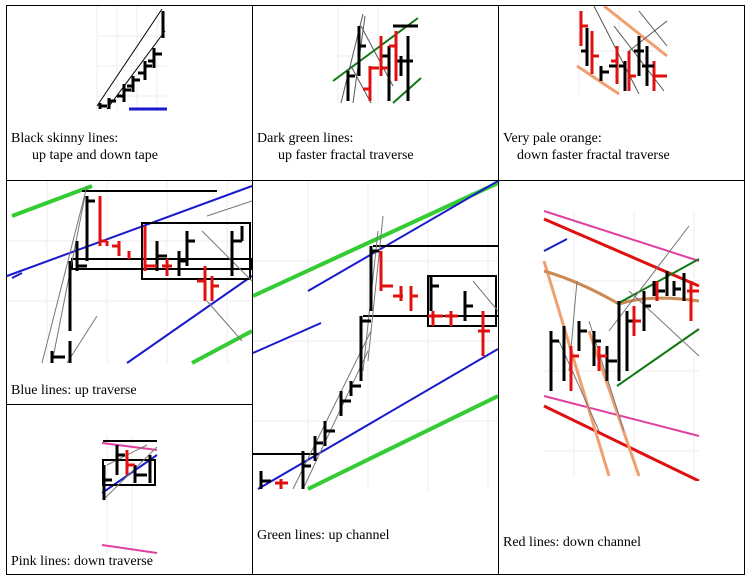 This screenshot has width=751, height=585. I want to click on caption-black-line2: up tape and down tape, so click(95, 155).